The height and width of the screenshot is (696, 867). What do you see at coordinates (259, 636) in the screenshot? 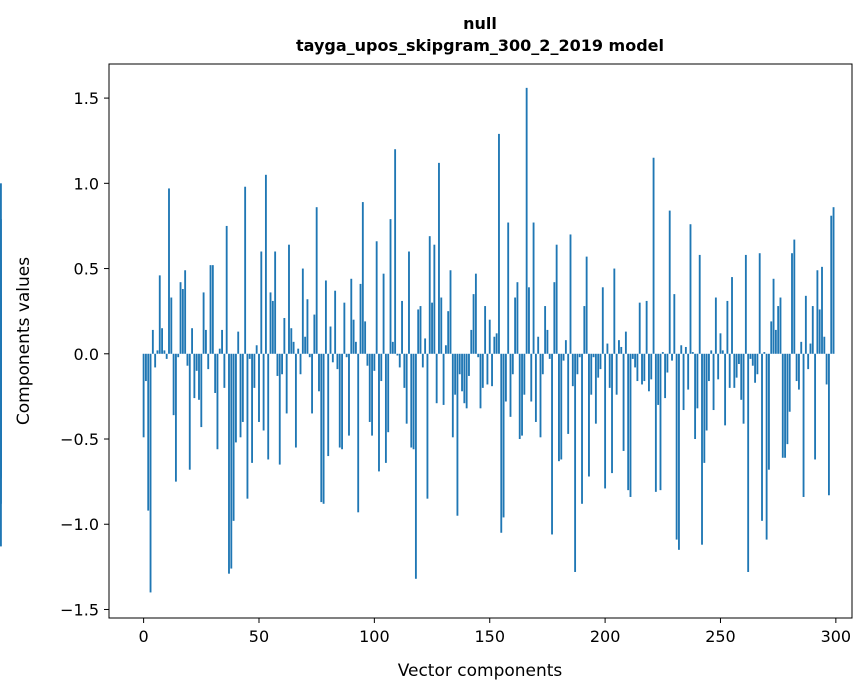
I see `x-tick-label: 50` at bounding box center [259, 636].